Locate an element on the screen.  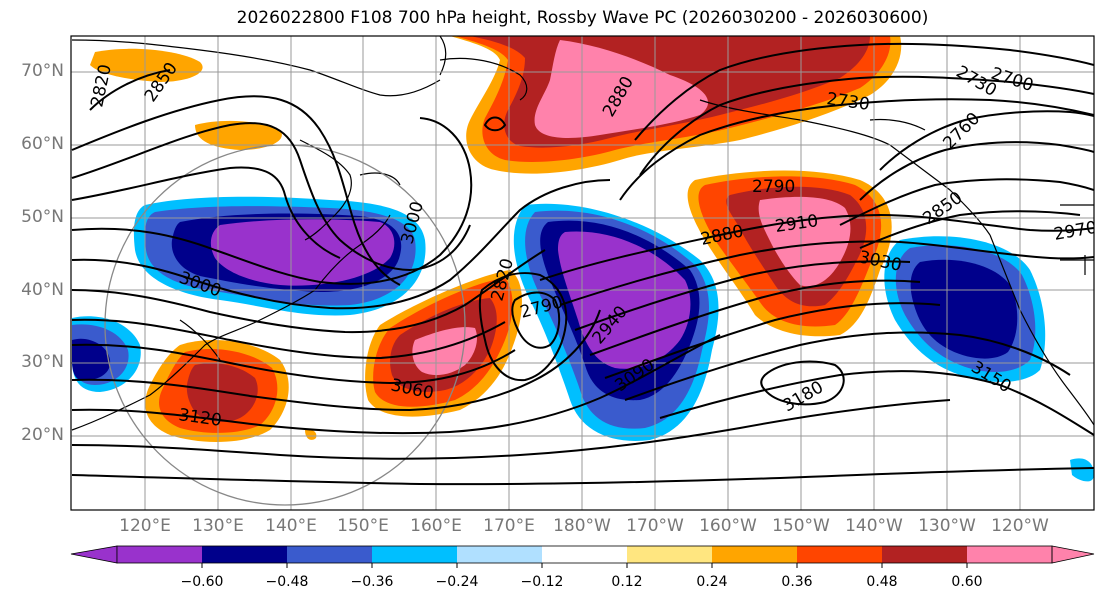
colorbar-tick-label: −0.24 is located at coordinates (457, 582).